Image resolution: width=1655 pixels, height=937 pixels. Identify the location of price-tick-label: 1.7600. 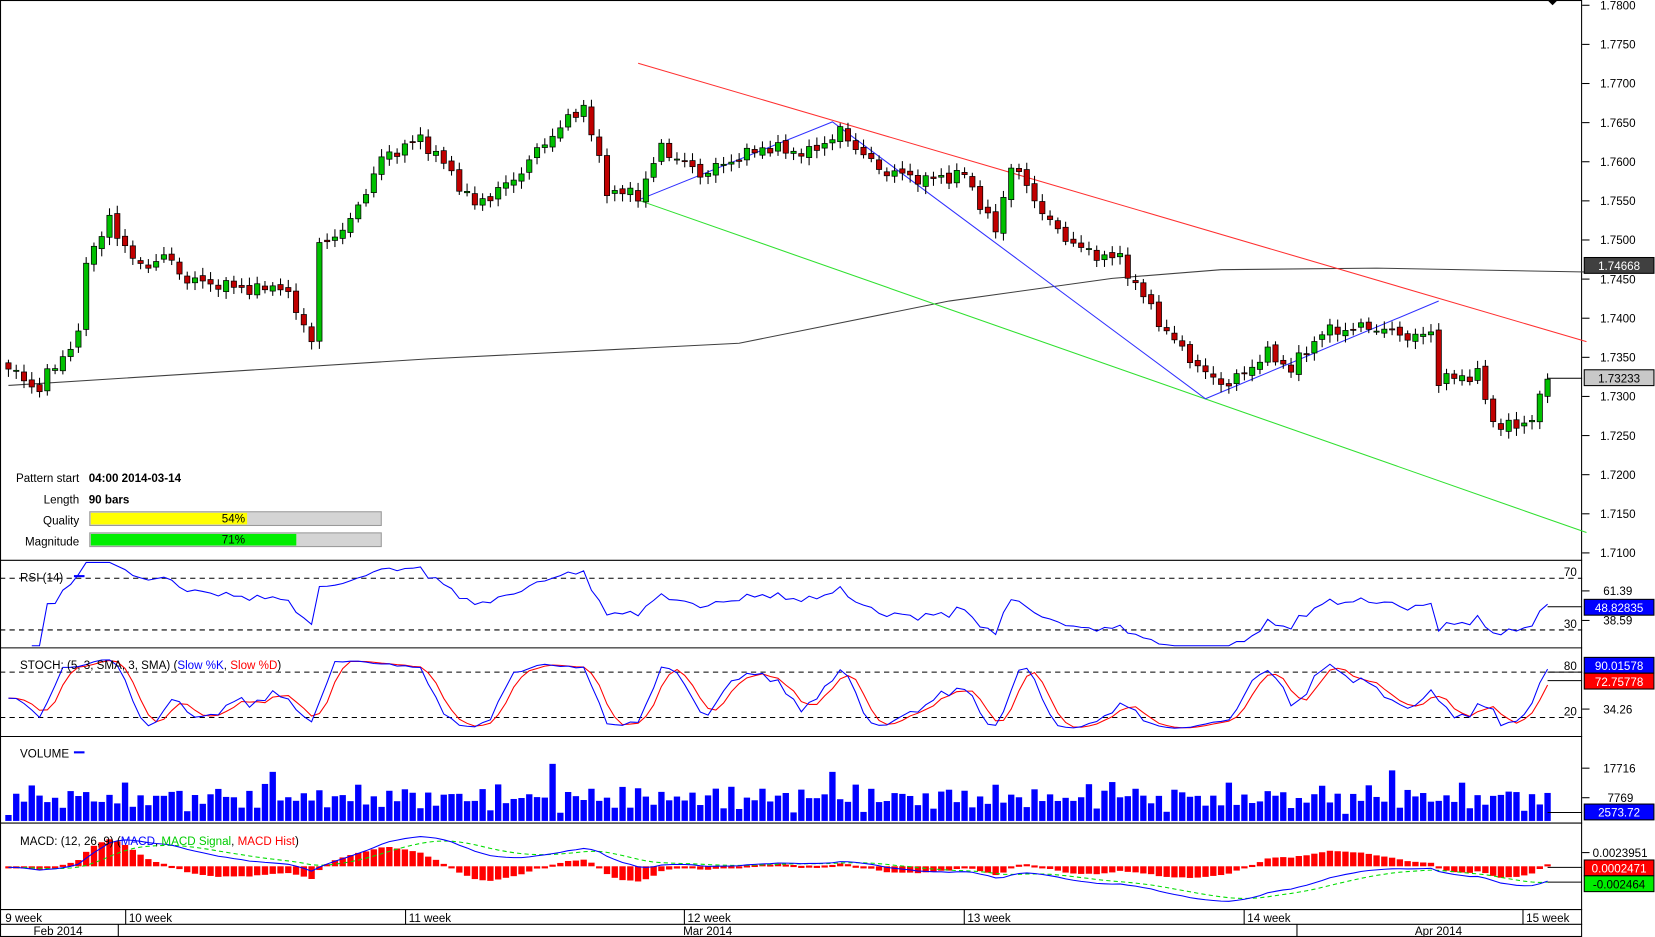
(1618, 162).